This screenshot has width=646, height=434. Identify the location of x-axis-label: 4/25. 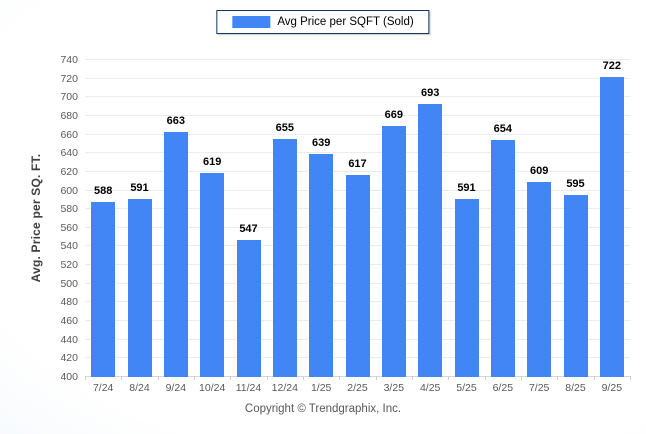
(430, 388).